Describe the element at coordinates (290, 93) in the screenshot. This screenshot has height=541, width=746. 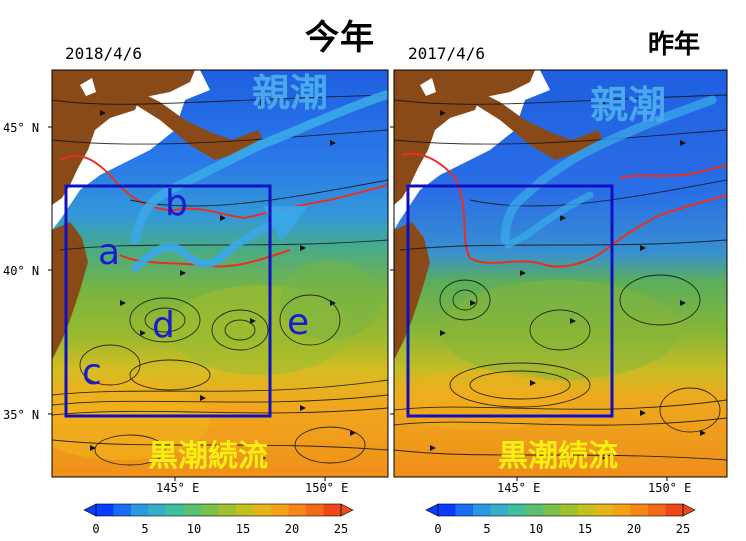
I see `left-oyashio-label: 親潮` at that location.